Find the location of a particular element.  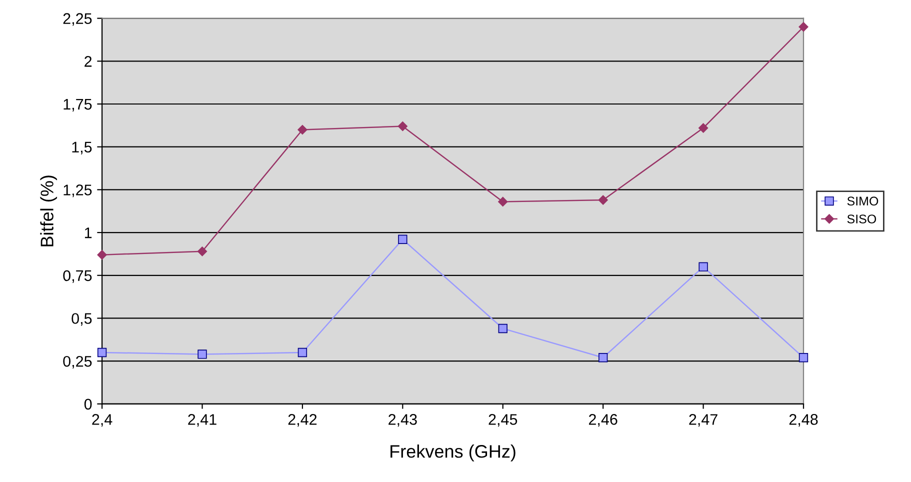

y-tick-label: 0,25 is located at coordinates (77, 362).